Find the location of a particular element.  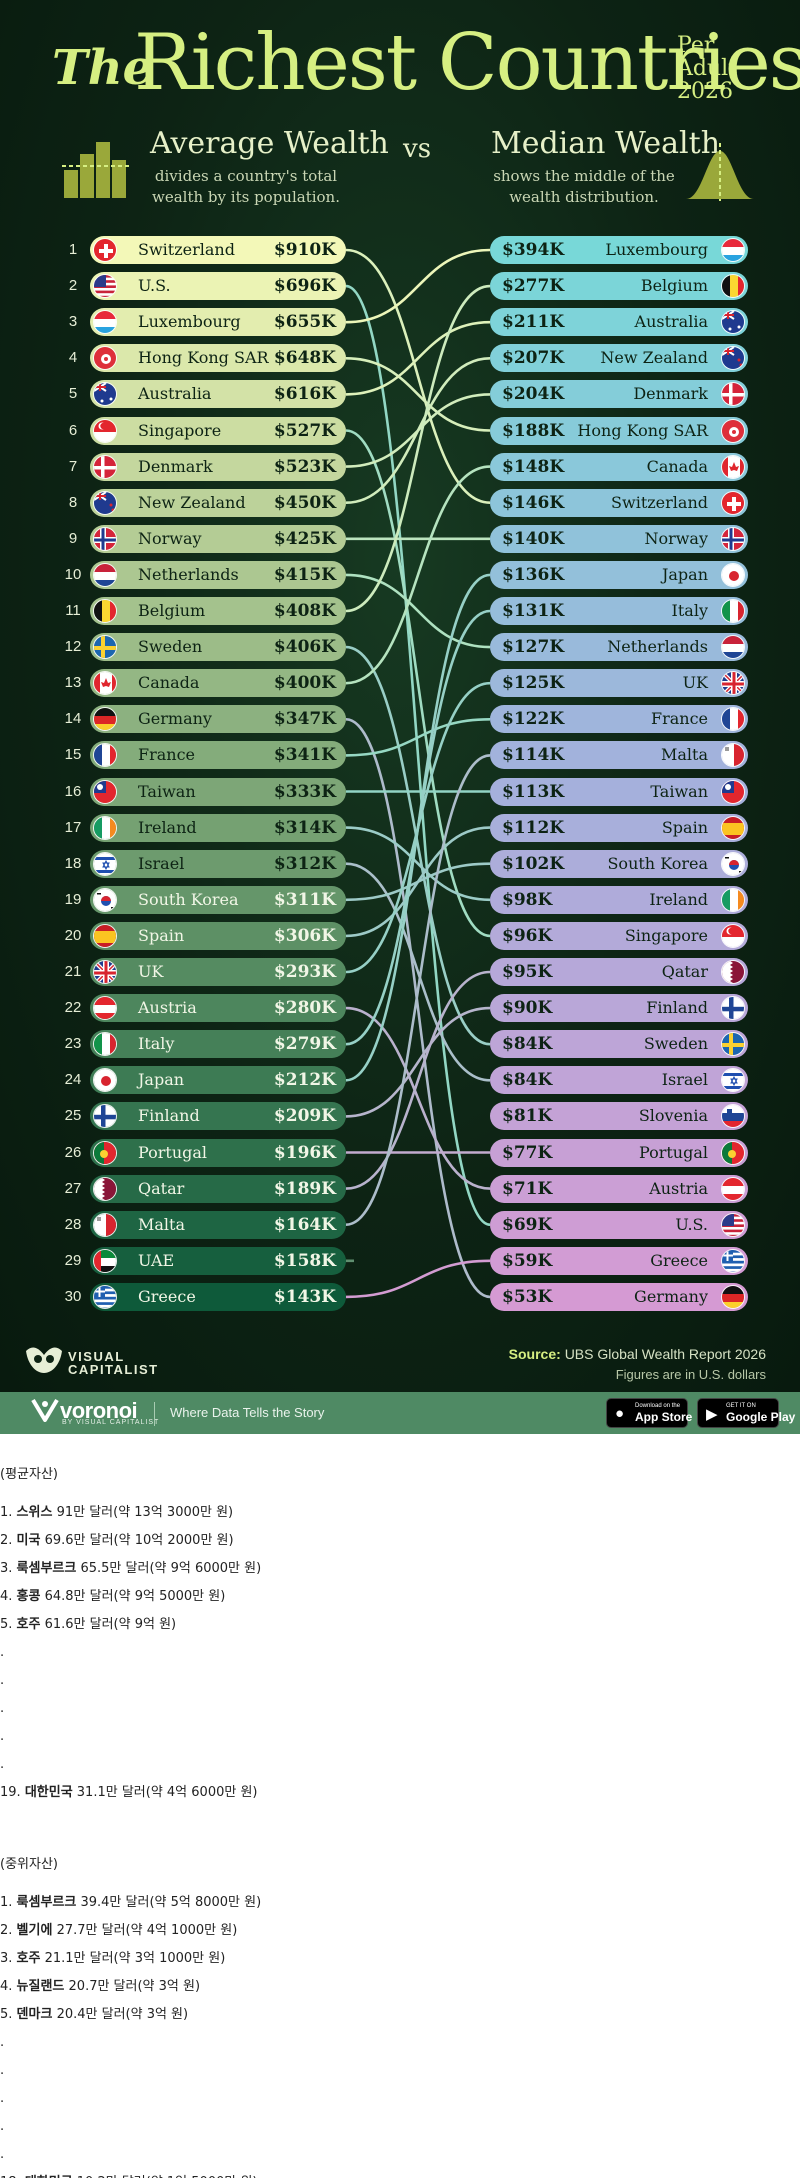

flag-netherlands-icon is located at coordinates (105, 574).